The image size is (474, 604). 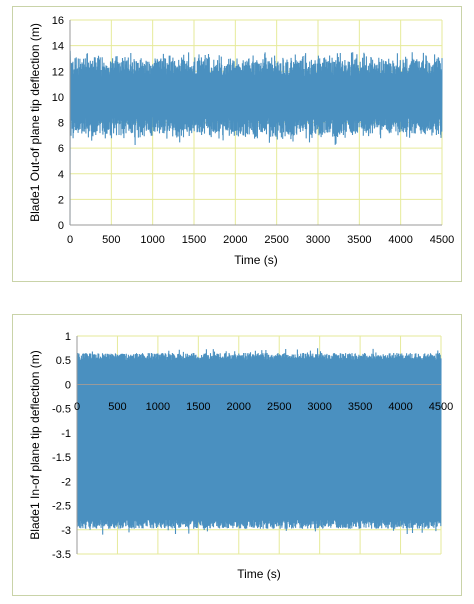 I want to click on y-tick-label: 14, so click(x=58, y=47).